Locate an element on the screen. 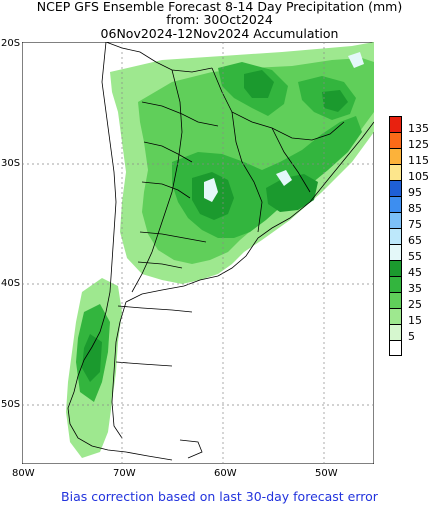 Image resolution: width=439 pixels, height=507 pixels. legend-label: 15 is located at coordinates (415, 320).